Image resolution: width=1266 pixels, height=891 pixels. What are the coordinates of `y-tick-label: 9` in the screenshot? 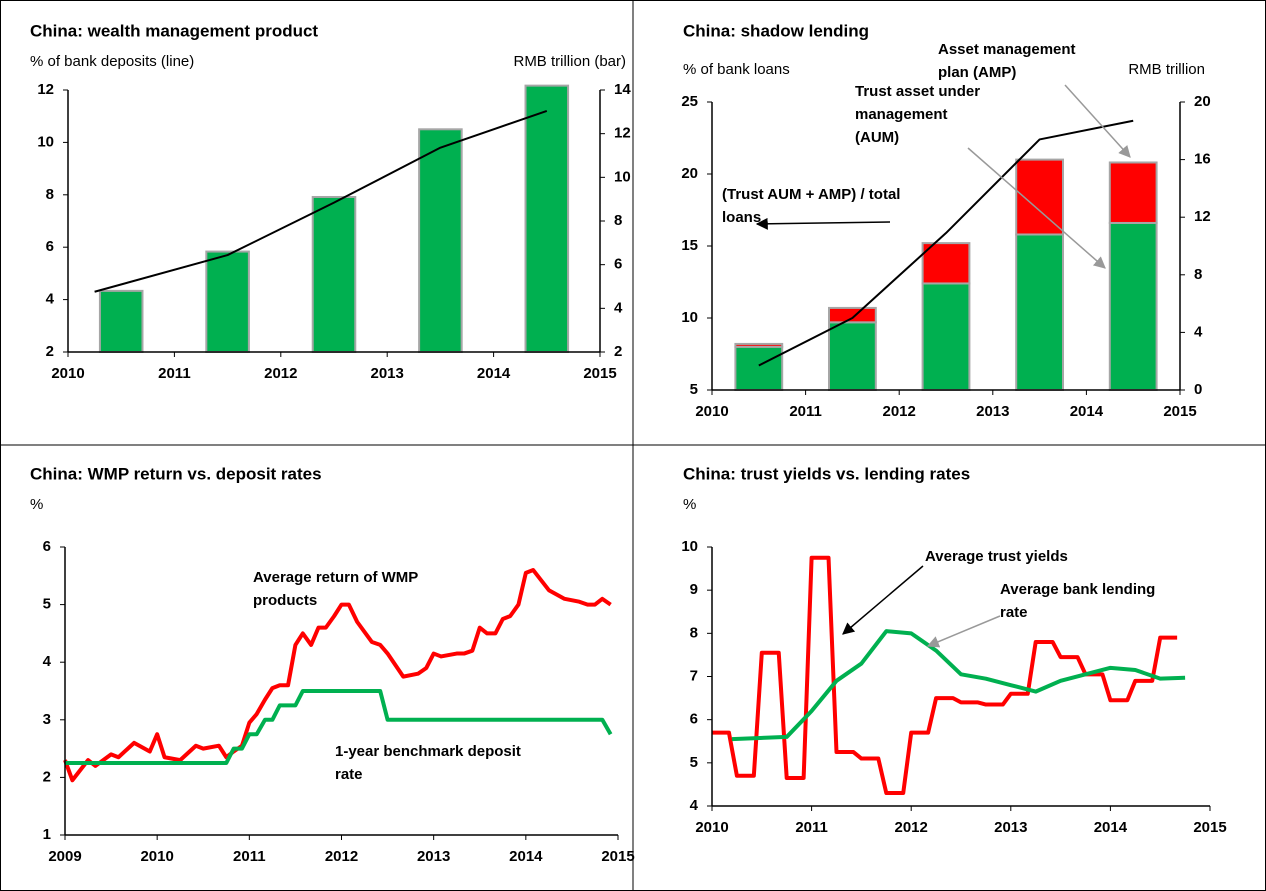 It's located at (694, 589).